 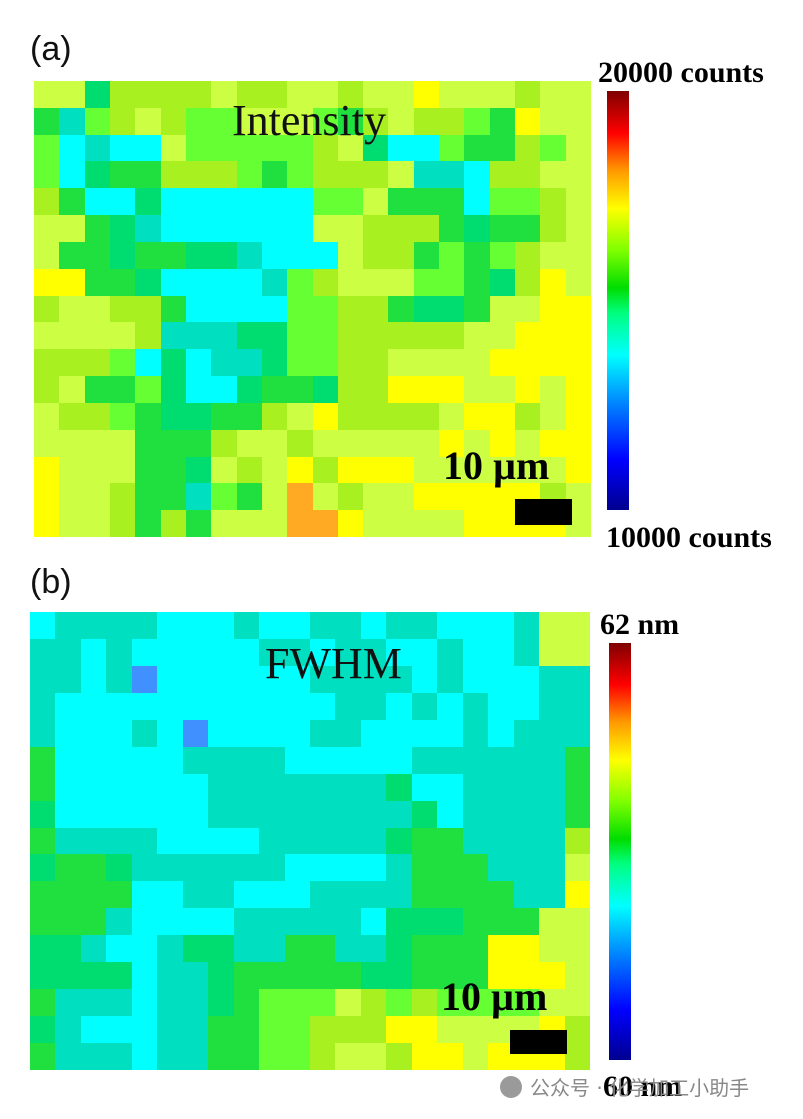 I want to click on wechat-icon, so click(x=511, y=1086).